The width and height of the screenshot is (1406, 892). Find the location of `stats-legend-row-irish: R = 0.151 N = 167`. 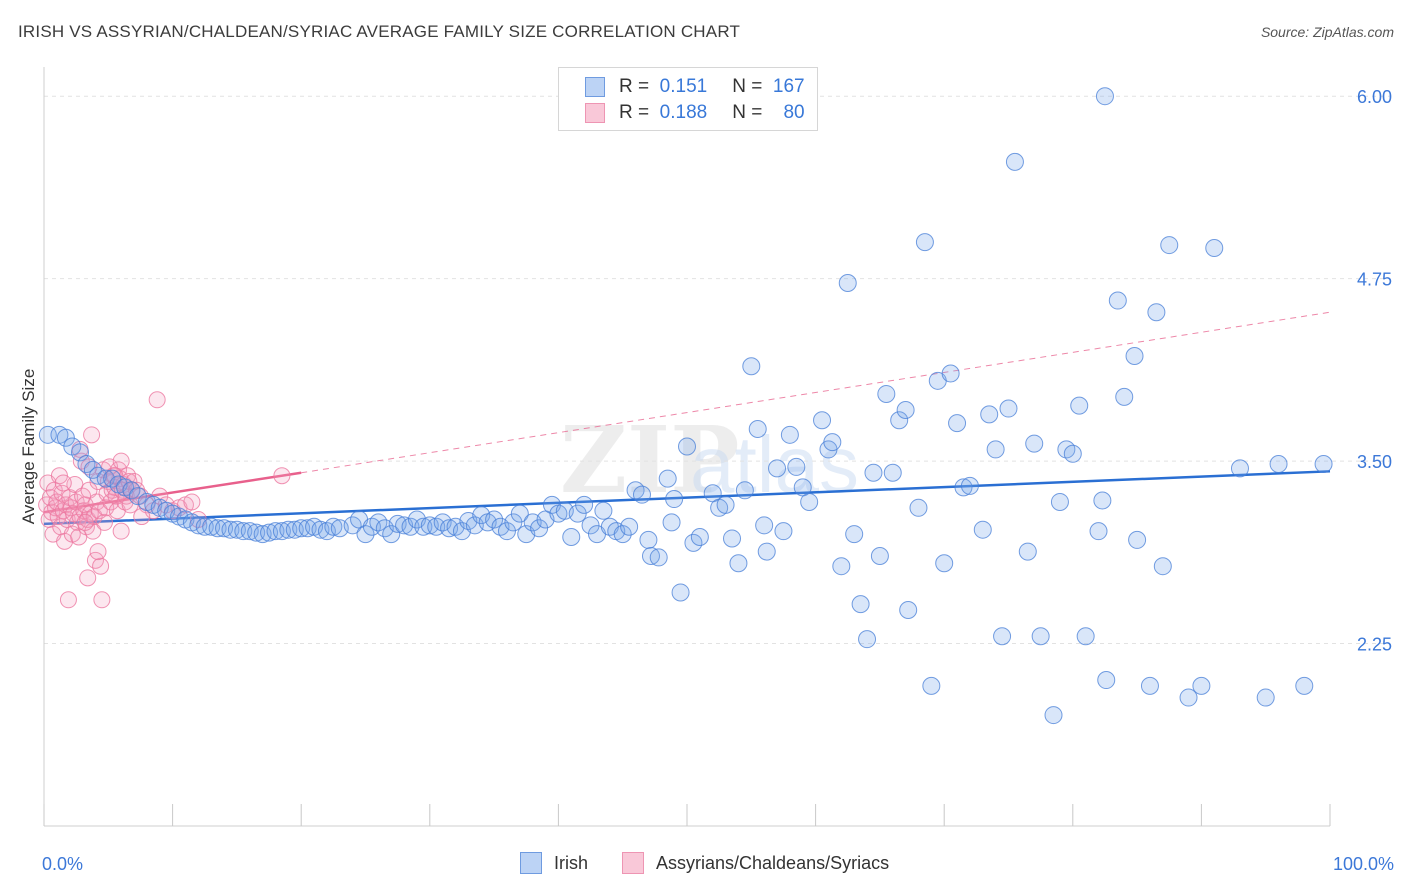

stats-legend-row-irish: R = 0.151 N = 167 is located at coordinates (695, 87).